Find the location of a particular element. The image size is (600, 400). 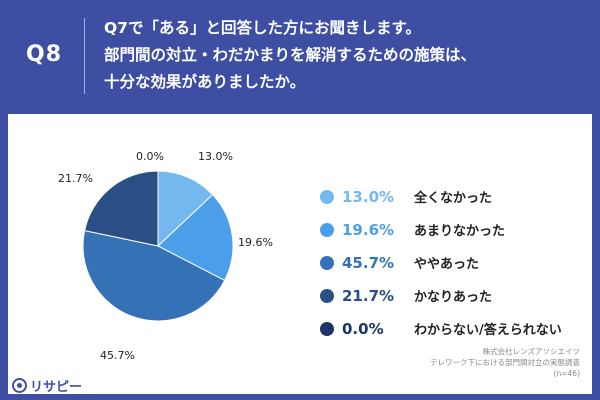

pie-data-label-5: 0.0% is located at coordinates (150, 156).